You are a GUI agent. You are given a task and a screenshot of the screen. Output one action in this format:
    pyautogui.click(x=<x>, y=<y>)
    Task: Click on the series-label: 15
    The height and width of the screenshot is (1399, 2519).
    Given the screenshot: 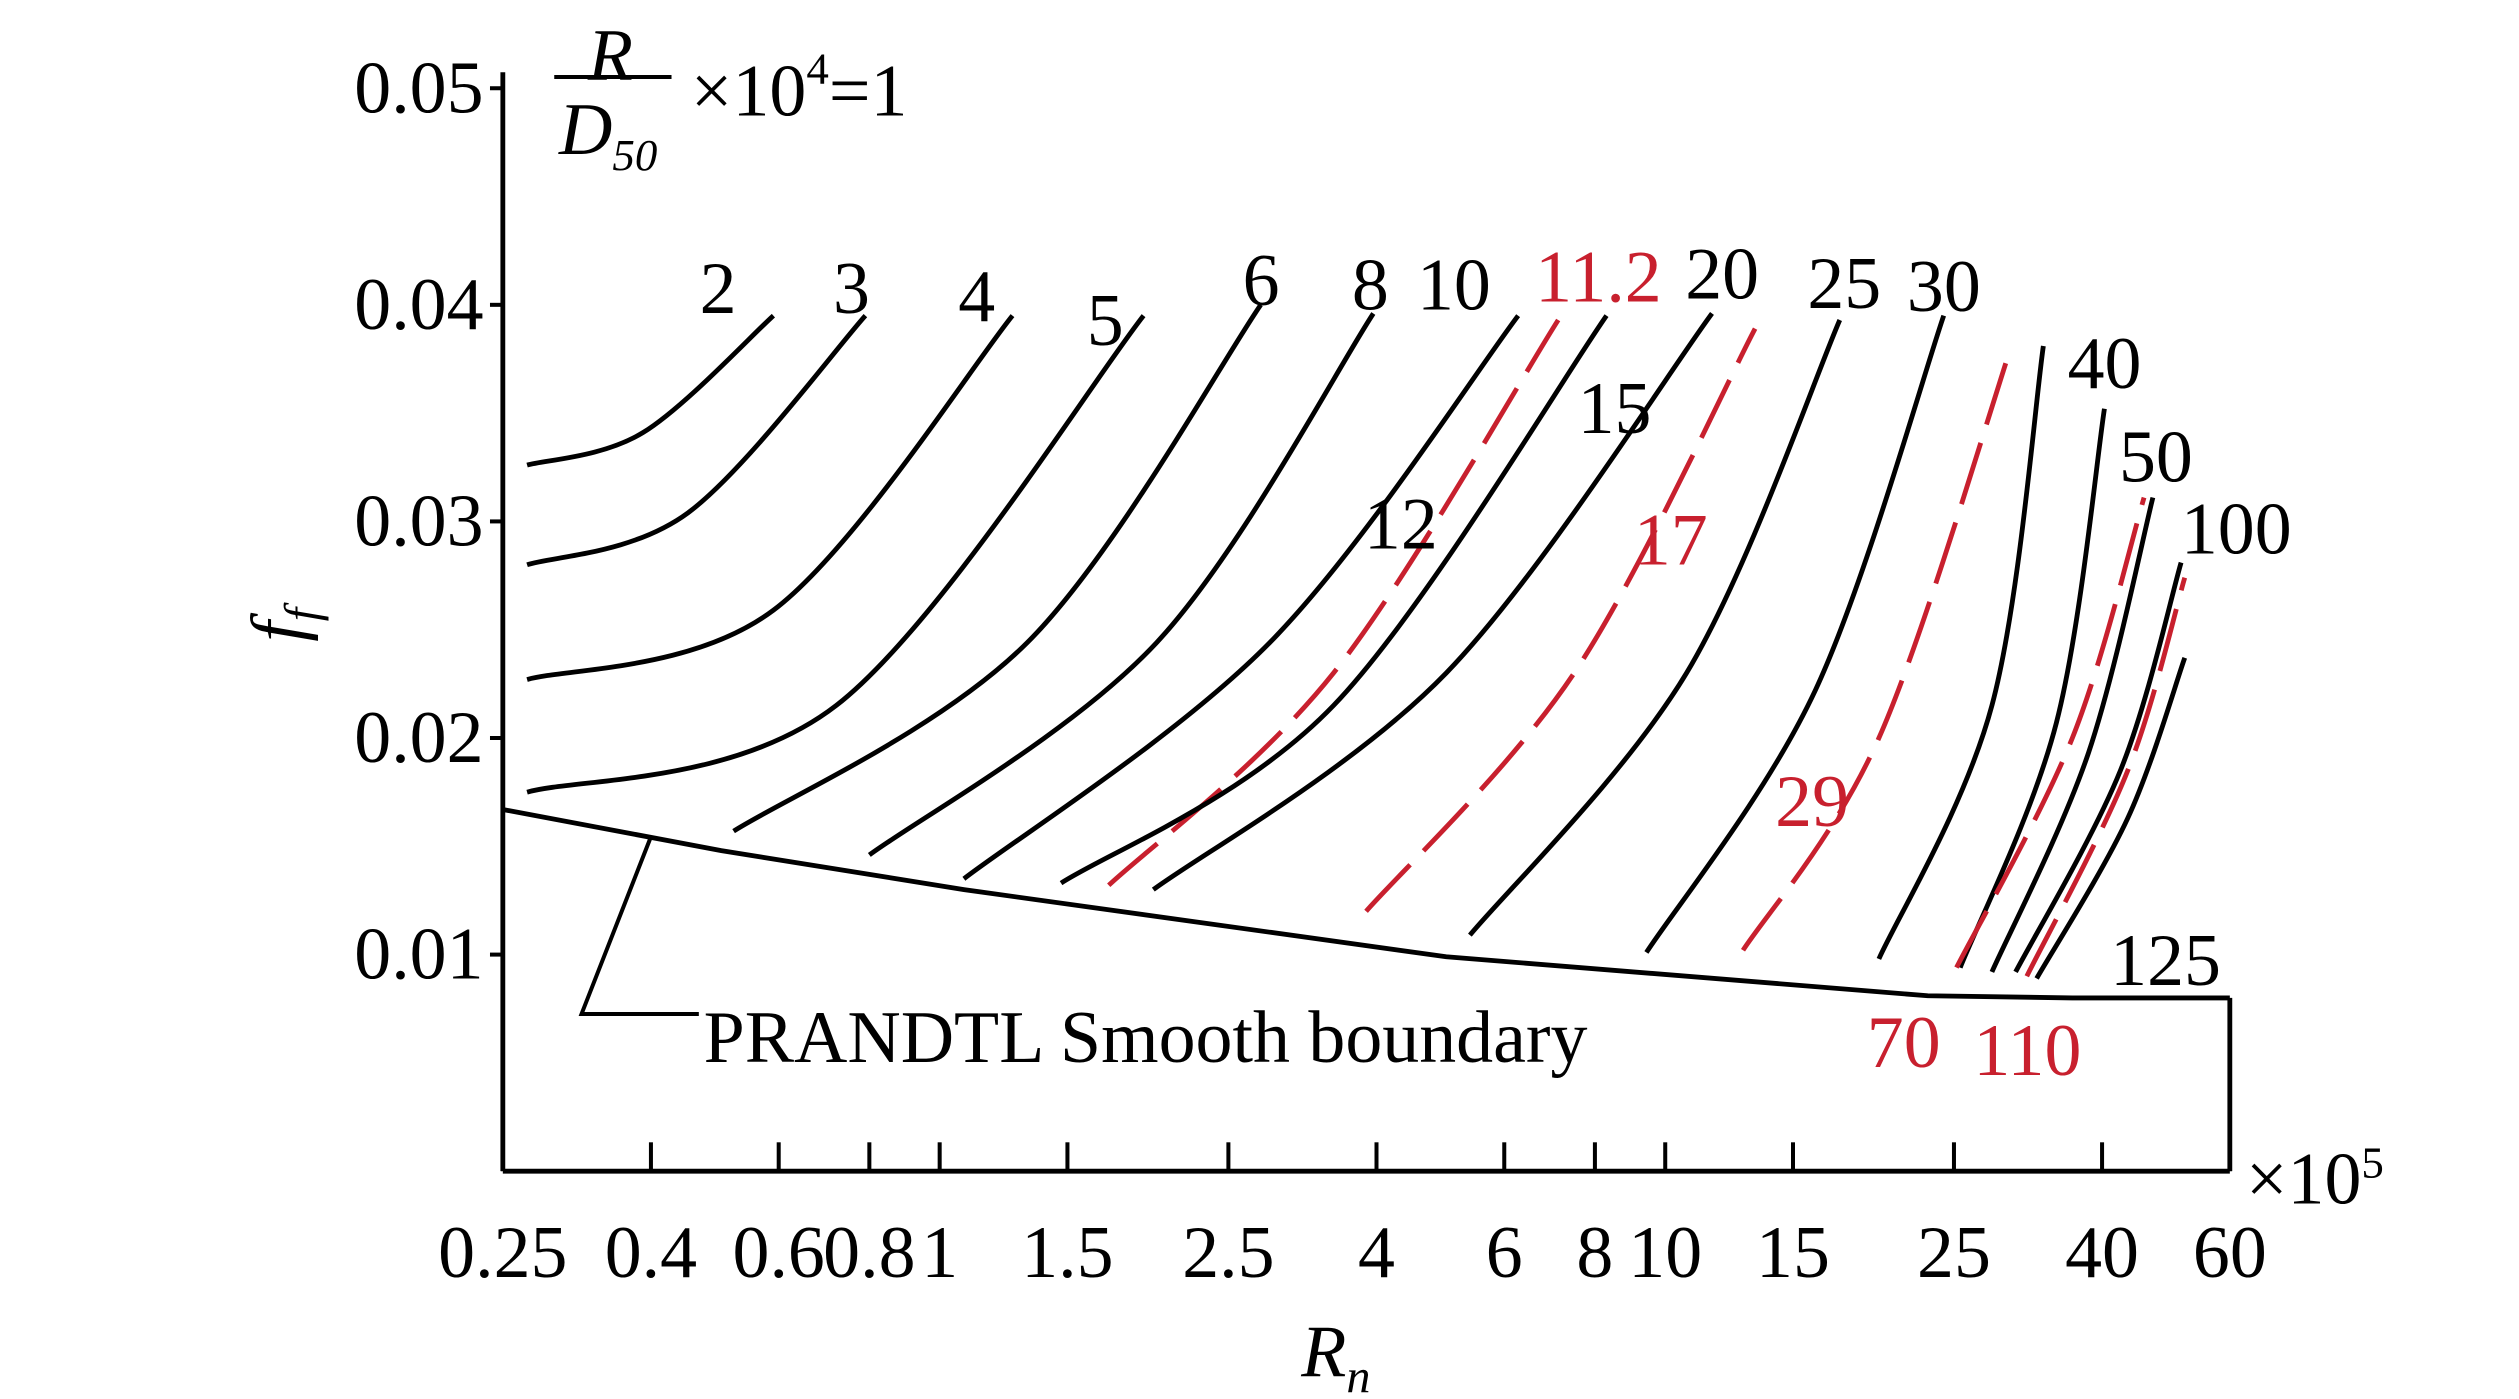 What is the action you would take?
    pyautogui.click(x=1615, y=408)
    